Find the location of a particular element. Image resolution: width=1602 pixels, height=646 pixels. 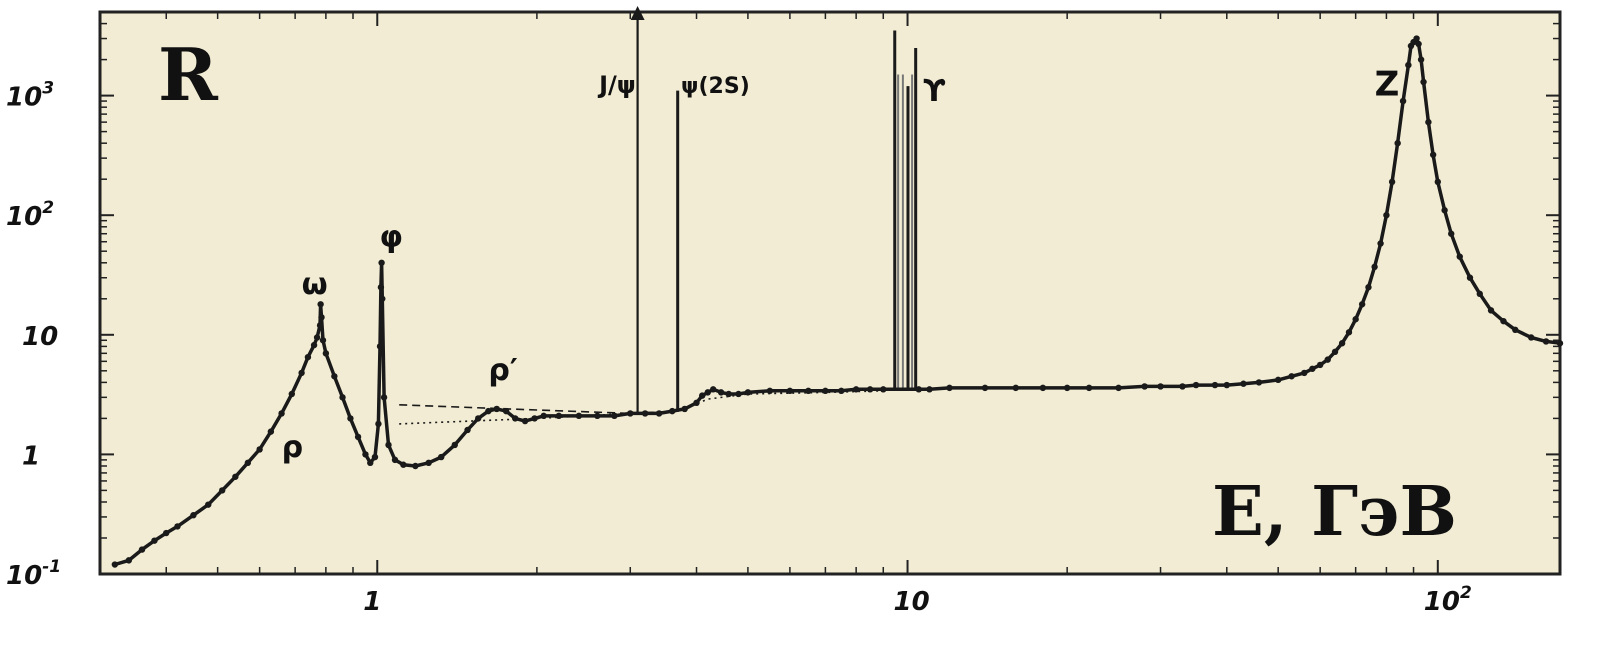

resonance-label: ω is located at coordinates (315, 284).